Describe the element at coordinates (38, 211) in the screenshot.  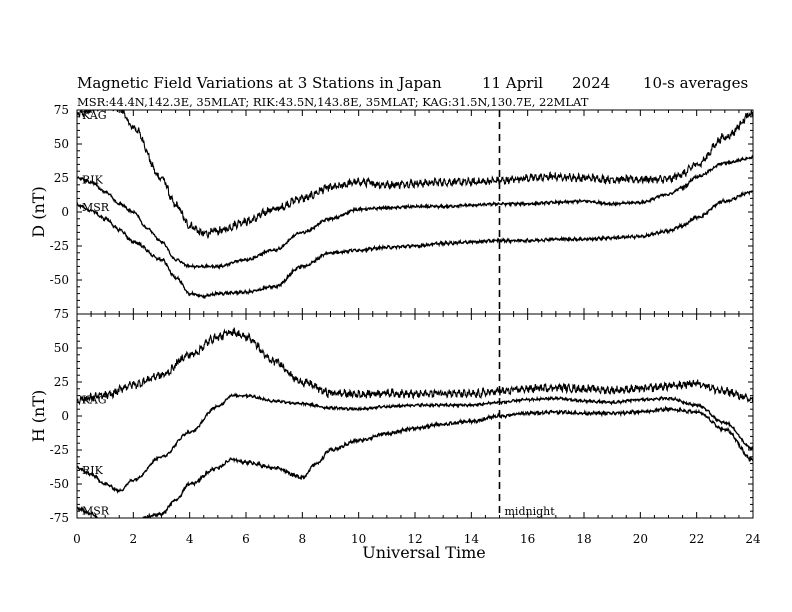
I see `y-axis-label-D: D (nT)` at that location.